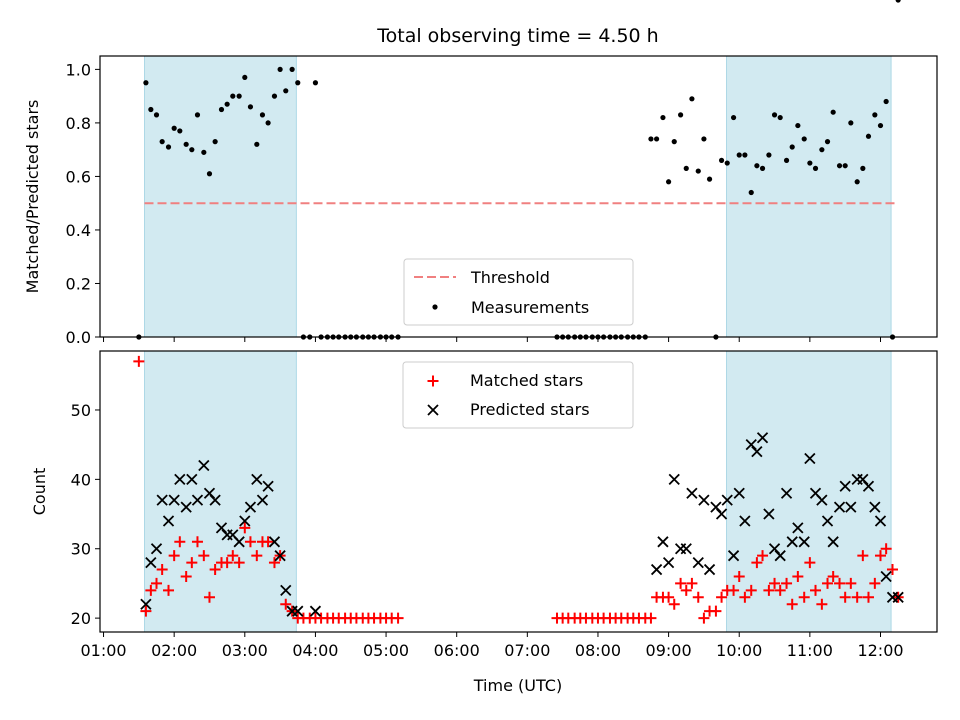  Describe the element at coordinates (85, 514) in the screenshot. I see `counts-y-axis: 20 30 40 50` at that location.